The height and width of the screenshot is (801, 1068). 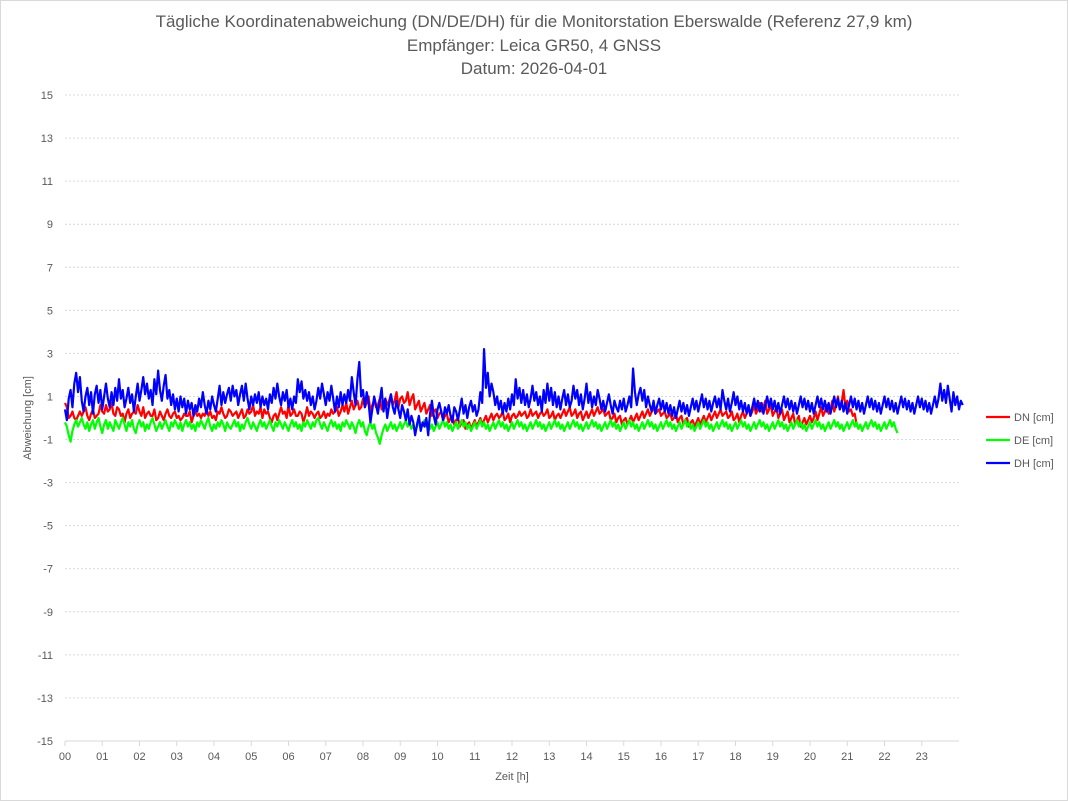 I want to click on chart-subtitle-receiver: Empfänger: Leica GR50, 4 GNSS, so click(x=534, y=45).